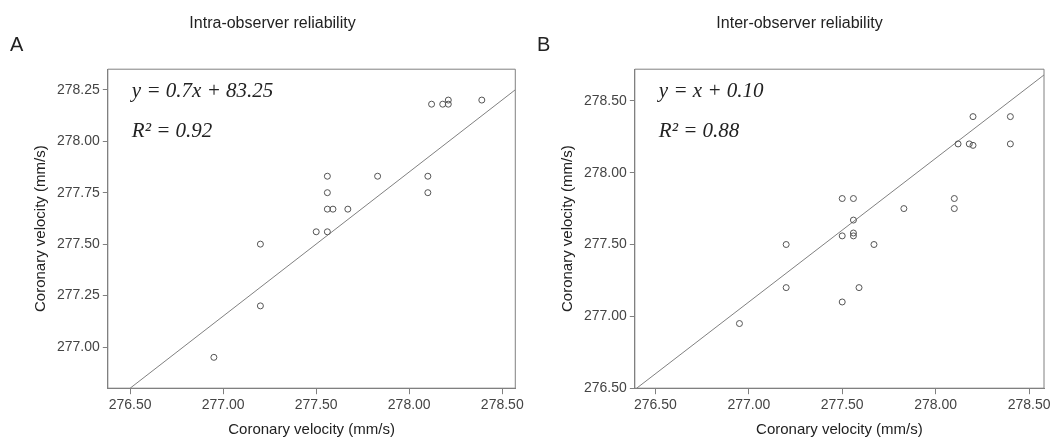 This screenshot has height=447, width=1054. What do you see at coordinates (272, 23) in the screenshot?
I see `chart-title: Intra-observer reliability` at bounding box center [272, 23].